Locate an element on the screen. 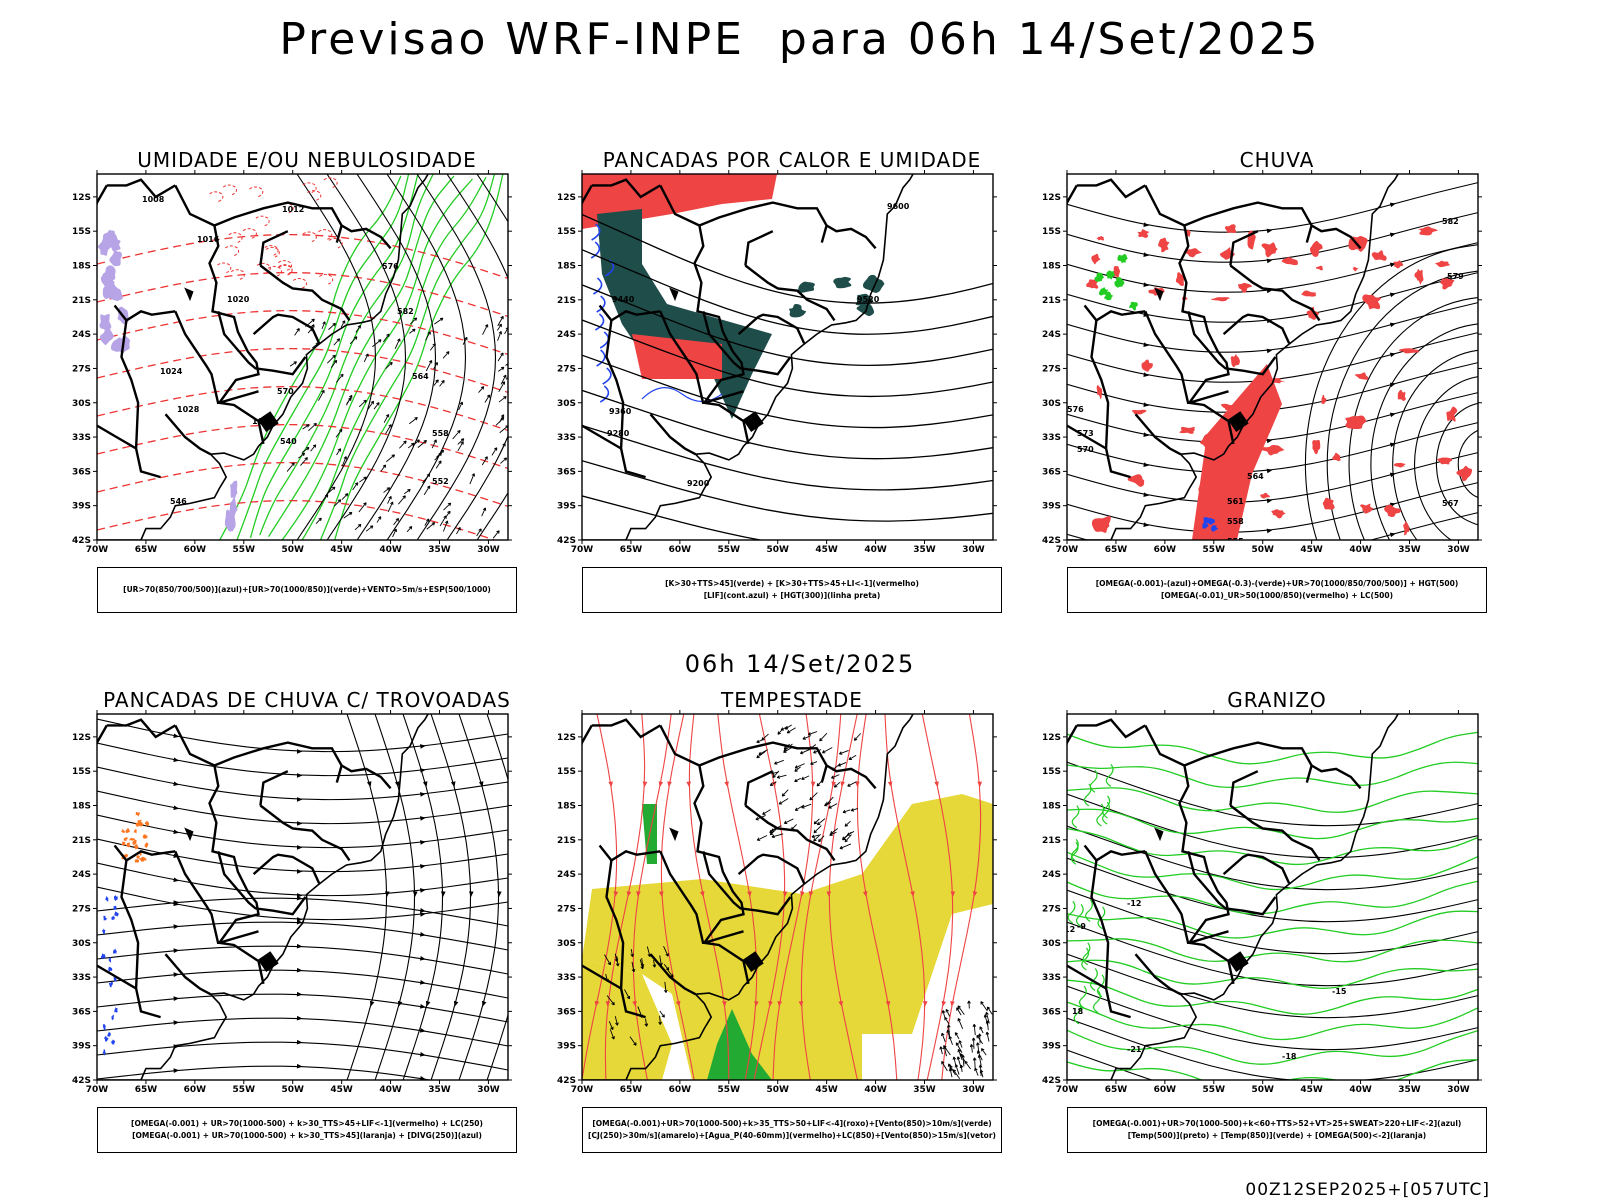 The width and height of the screenshot is (1600, 1200). orange-storm-blob is located at coordinates (134, 842).